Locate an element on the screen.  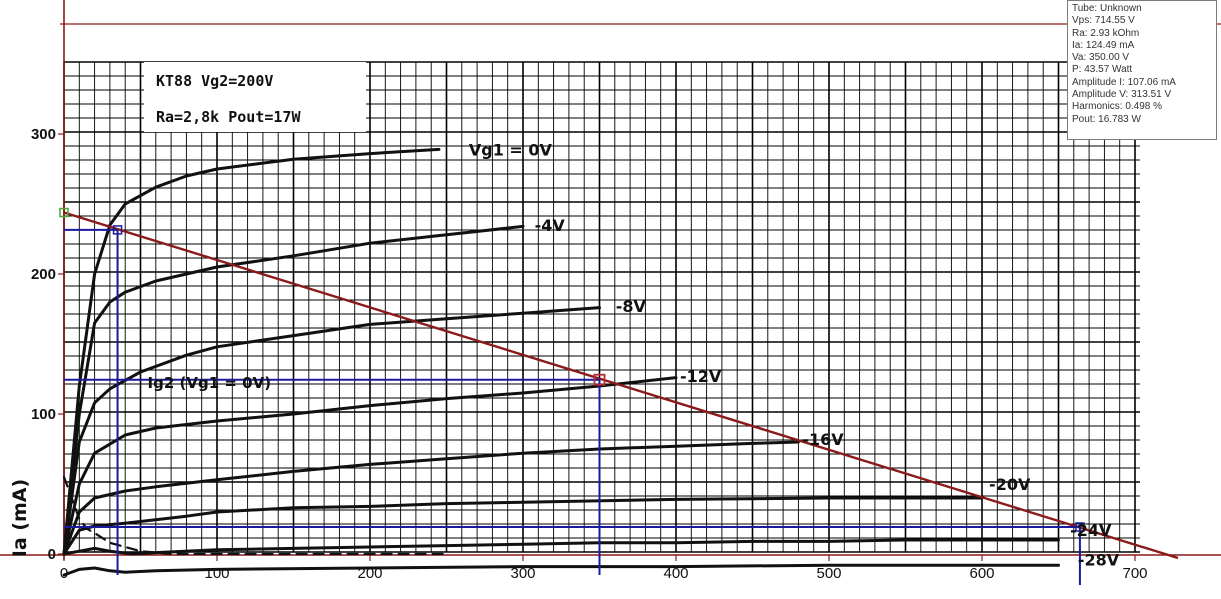
operating-point-marker is located at coordinates (599, 379).